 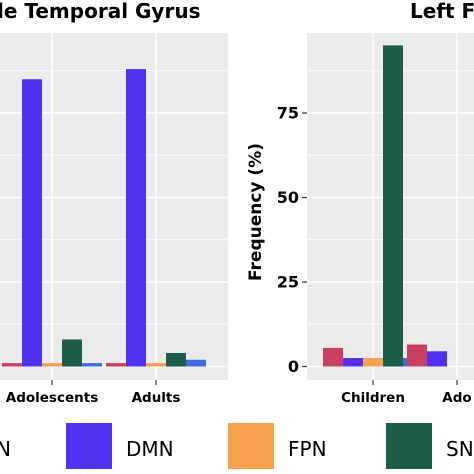 What do you see at coordinates (373, 362) in the screenshot?
I see `right-bar-fpn` at bounding box center [373, 362].